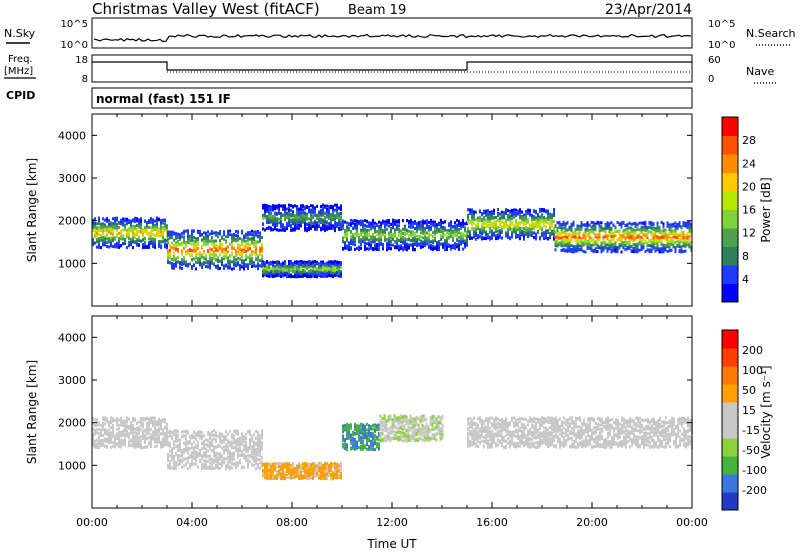 The image size is (800, 554). Describe the element at coordinates (392, 98) in the screenshot. I see `cpid-panel-frame` at that location.